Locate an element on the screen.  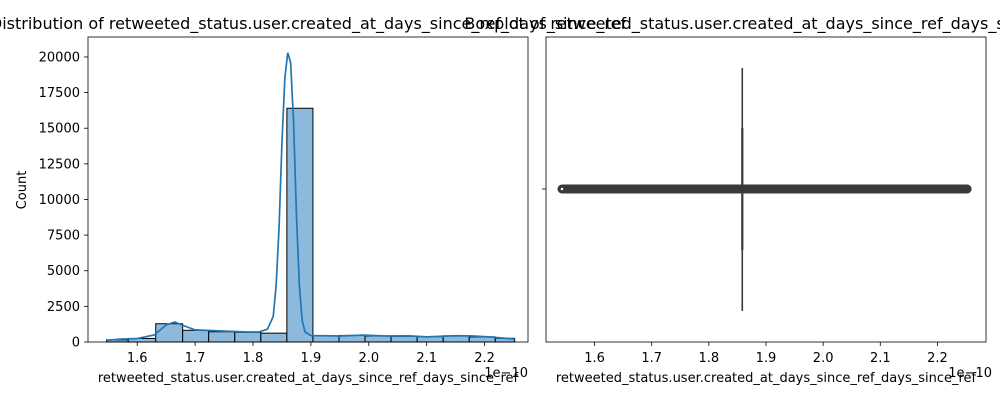
y-tick-label: 10000 is located at coordinates (59, 200).